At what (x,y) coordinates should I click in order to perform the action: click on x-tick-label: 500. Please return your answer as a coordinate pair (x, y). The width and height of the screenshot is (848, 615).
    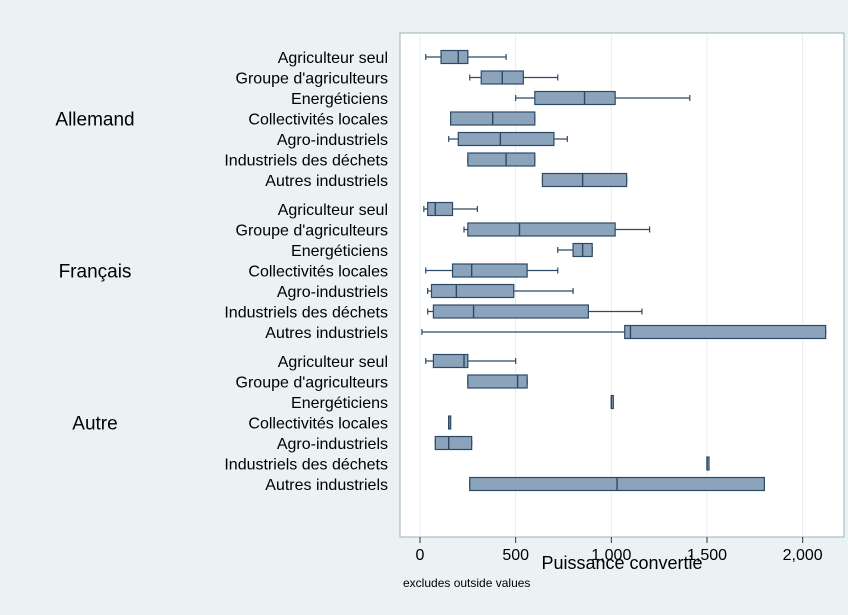
    Looking at the image, I should click on (515, 555).